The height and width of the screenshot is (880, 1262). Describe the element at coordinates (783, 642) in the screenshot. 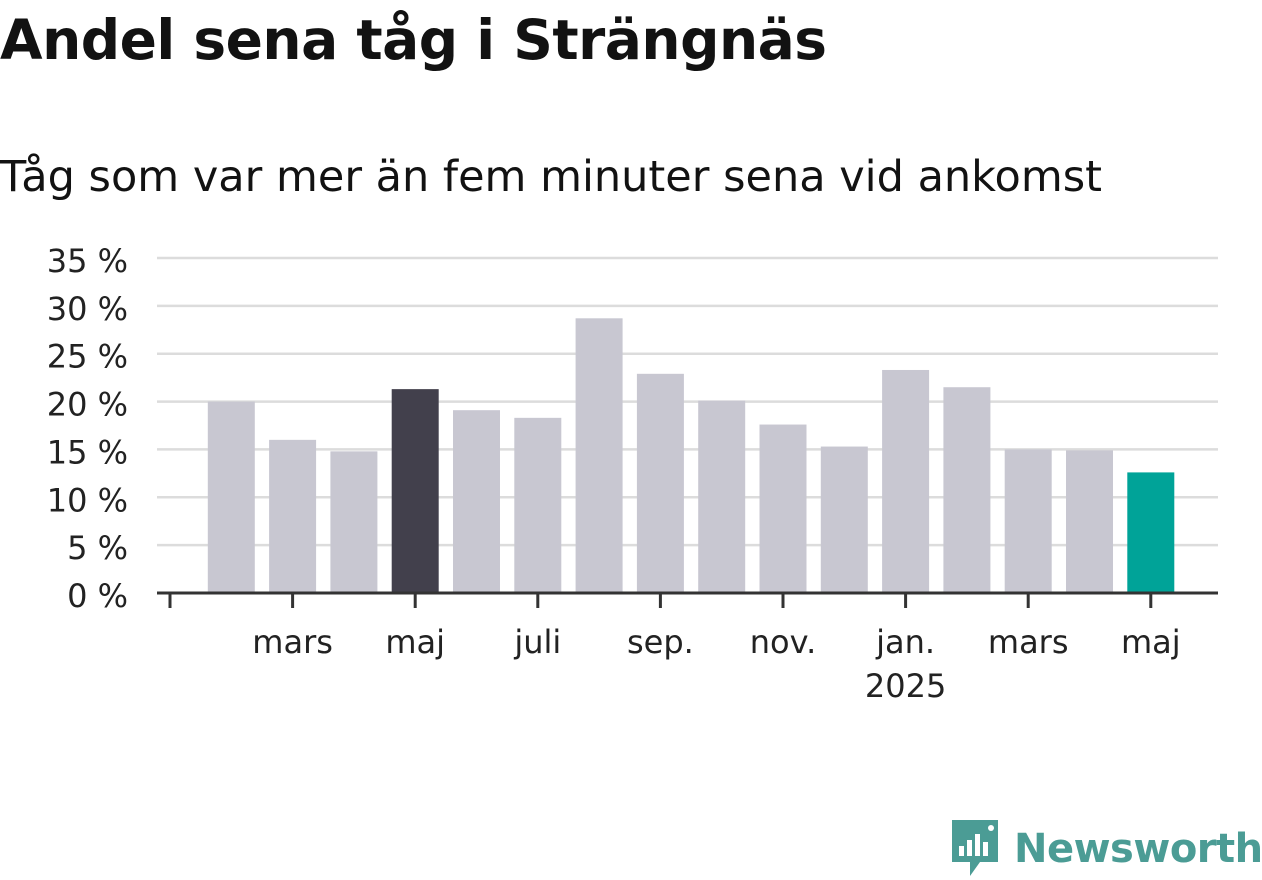

I see `x-tick-label: nov.` at that location.